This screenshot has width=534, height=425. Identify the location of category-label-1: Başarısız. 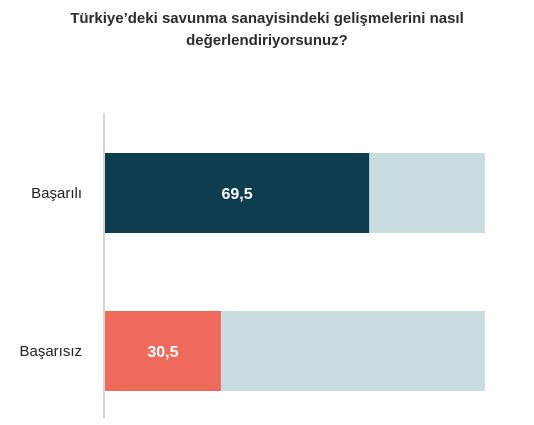
(50, 351).